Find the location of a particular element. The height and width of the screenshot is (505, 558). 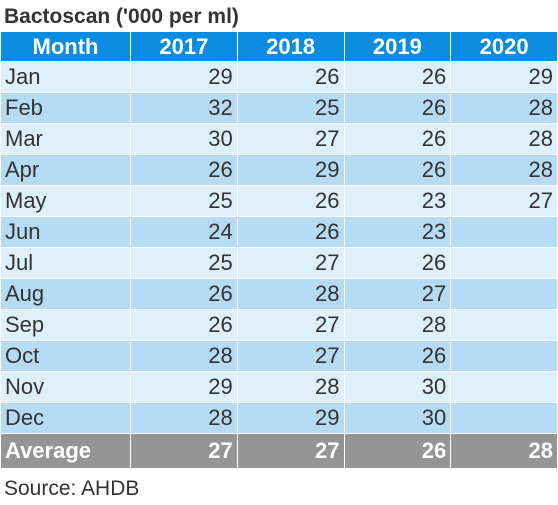

table-row: May 25 26 23 27 is located at coordinates (279, 201).